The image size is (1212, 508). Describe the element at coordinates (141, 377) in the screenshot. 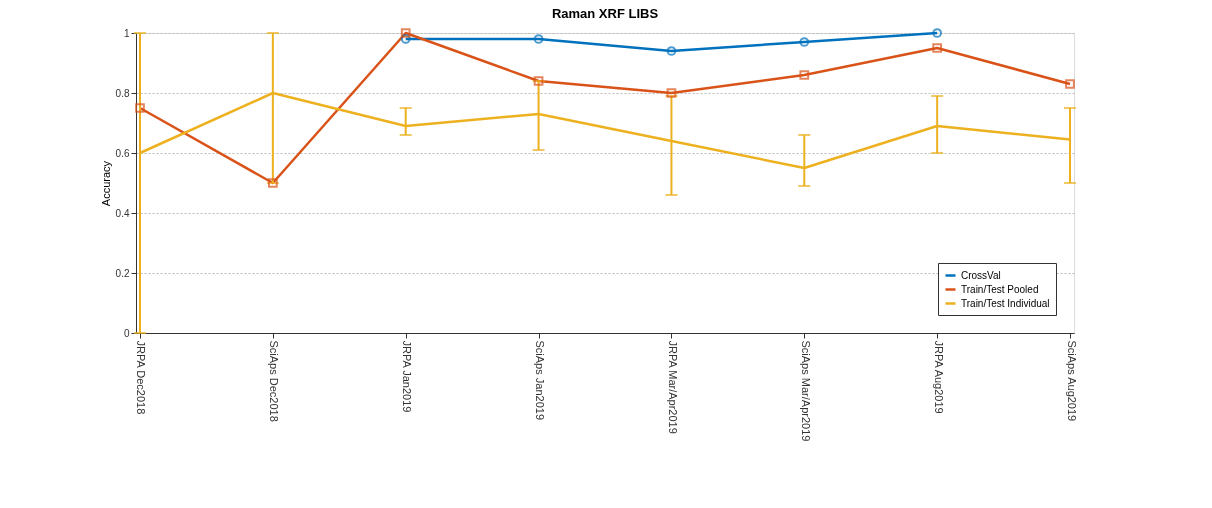

I see `x-tick-label: JRPA Dec2018` at that location.